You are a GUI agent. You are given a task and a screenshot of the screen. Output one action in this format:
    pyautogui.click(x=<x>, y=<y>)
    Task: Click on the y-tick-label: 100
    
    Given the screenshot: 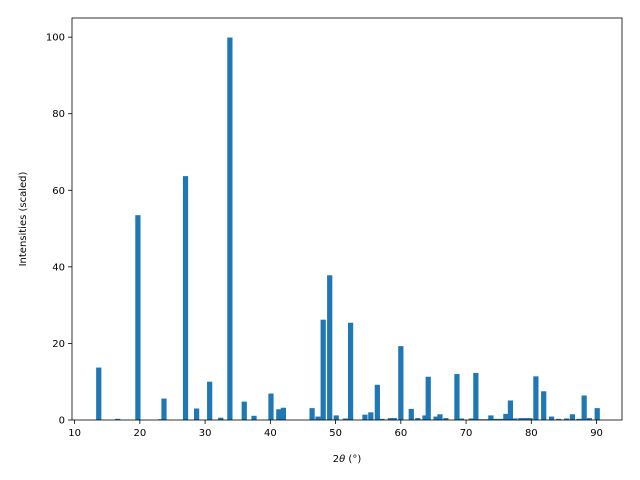 What is the action you would take?
    pyautogui.click(x=55, y=38)
    